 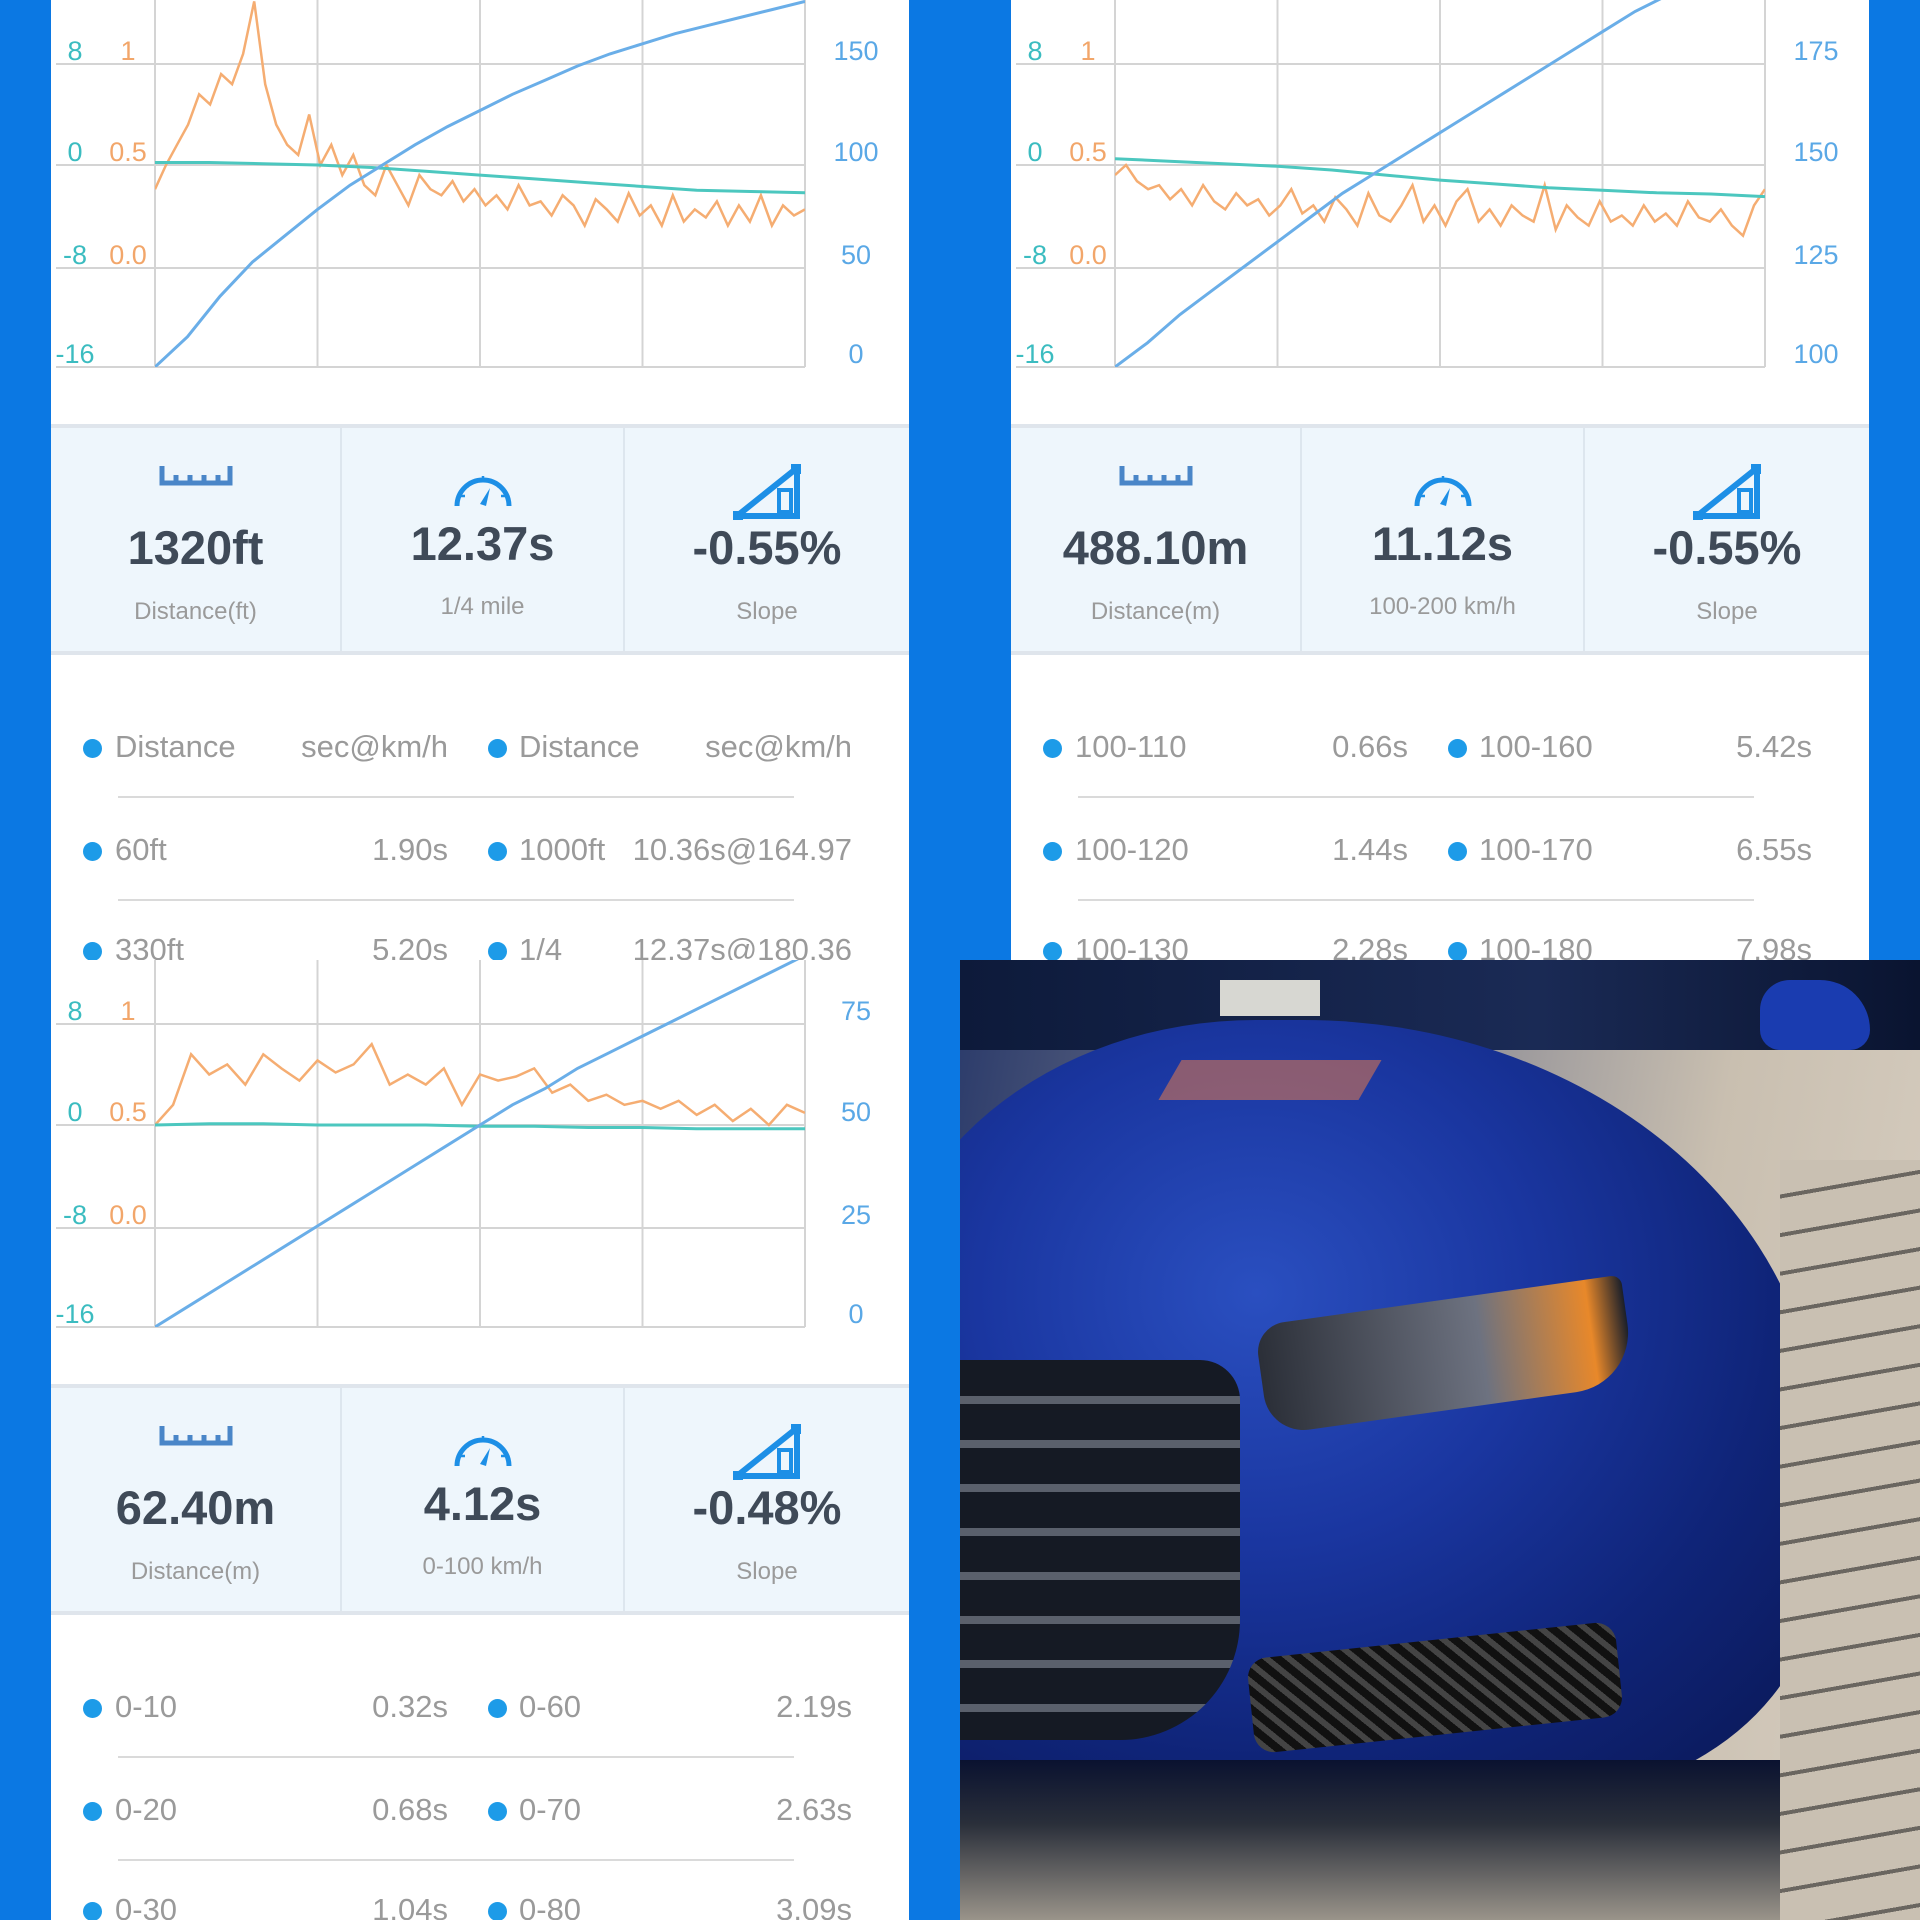 I want to click on slope-icon, so click(x=1724, y=493).